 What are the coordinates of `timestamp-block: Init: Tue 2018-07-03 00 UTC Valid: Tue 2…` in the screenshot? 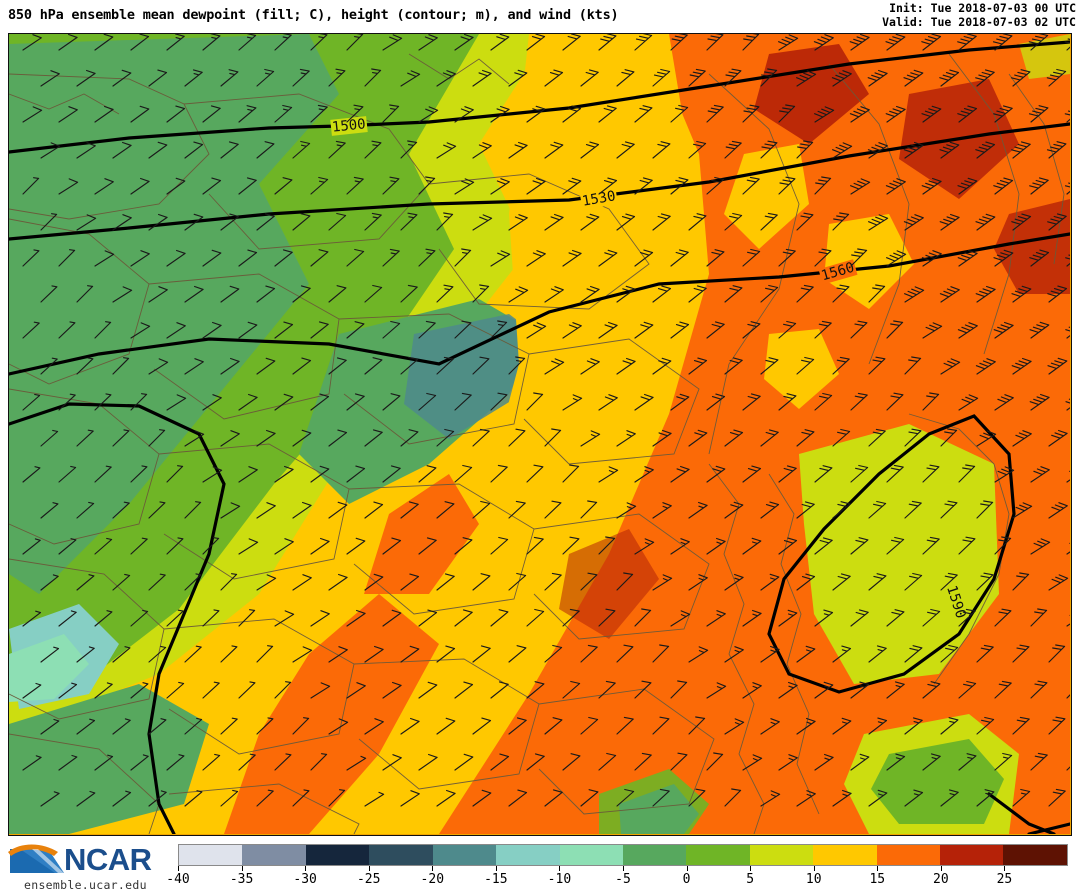 It's located at (979, 15).